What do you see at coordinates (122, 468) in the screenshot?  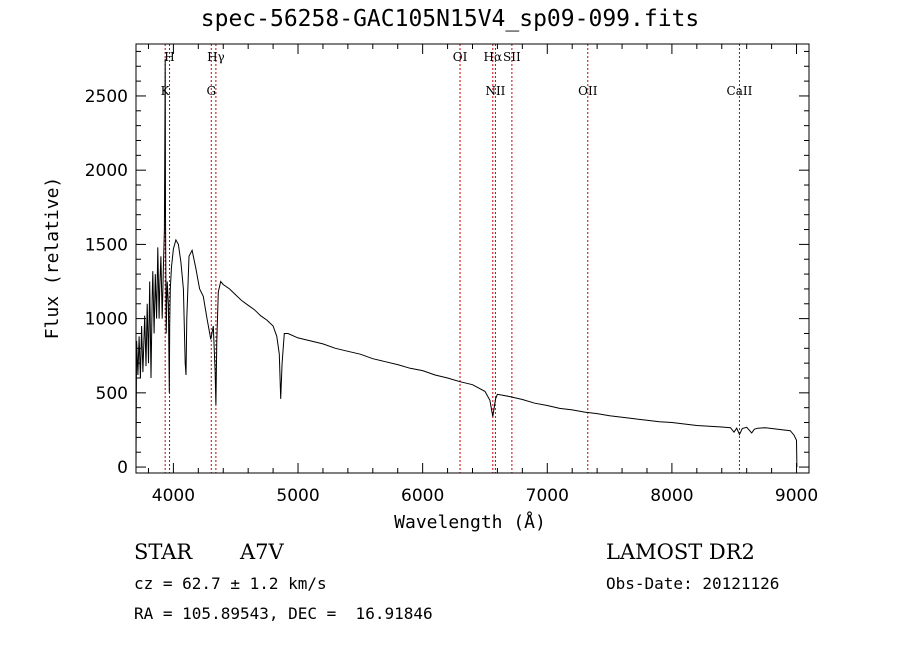 I see `y-tick-label: 0` at bounding box center [122, 468].